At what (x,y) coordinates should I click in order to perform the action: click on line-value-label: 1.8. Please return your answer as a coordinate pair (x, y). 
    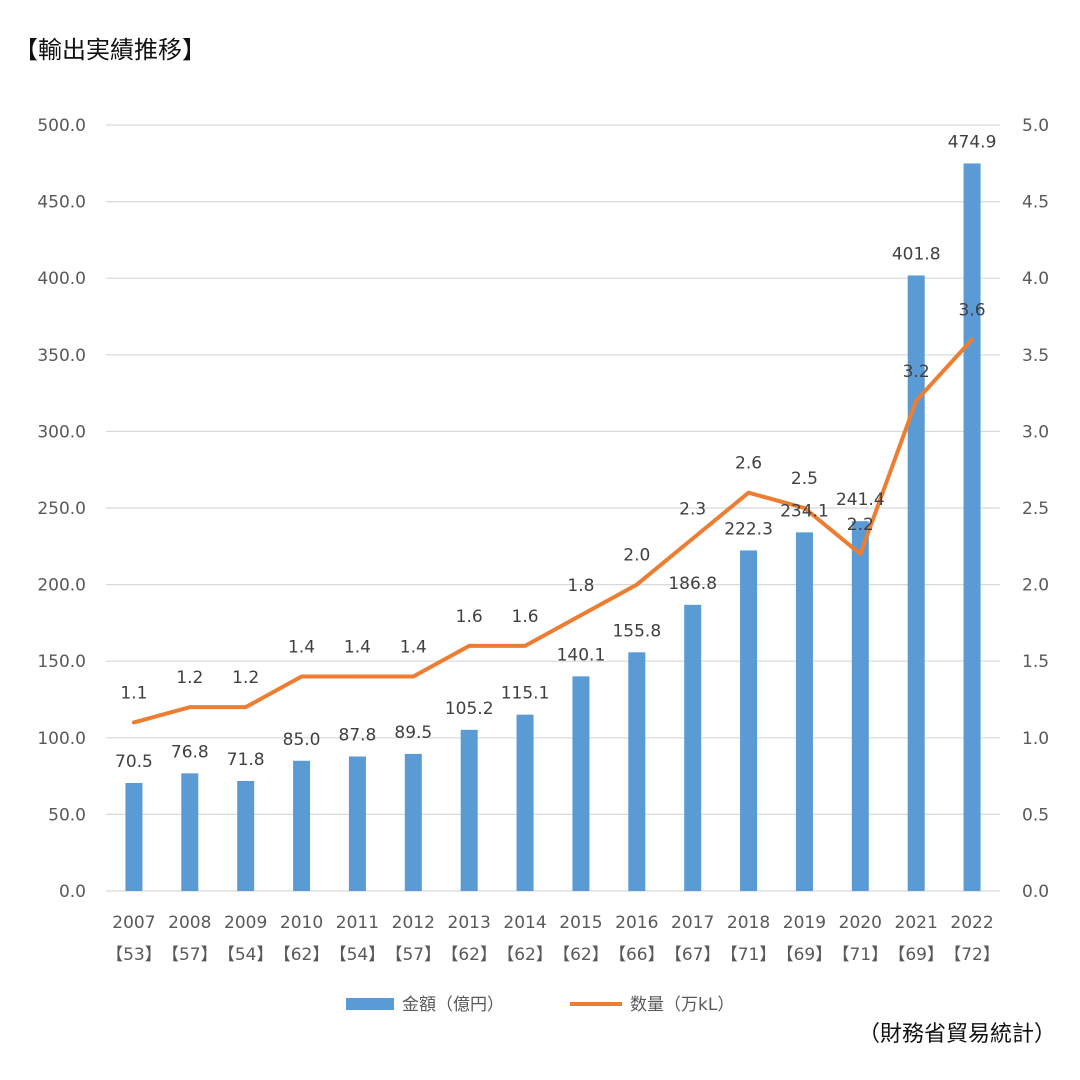
    Looking at the image, I should click on (580, 586).